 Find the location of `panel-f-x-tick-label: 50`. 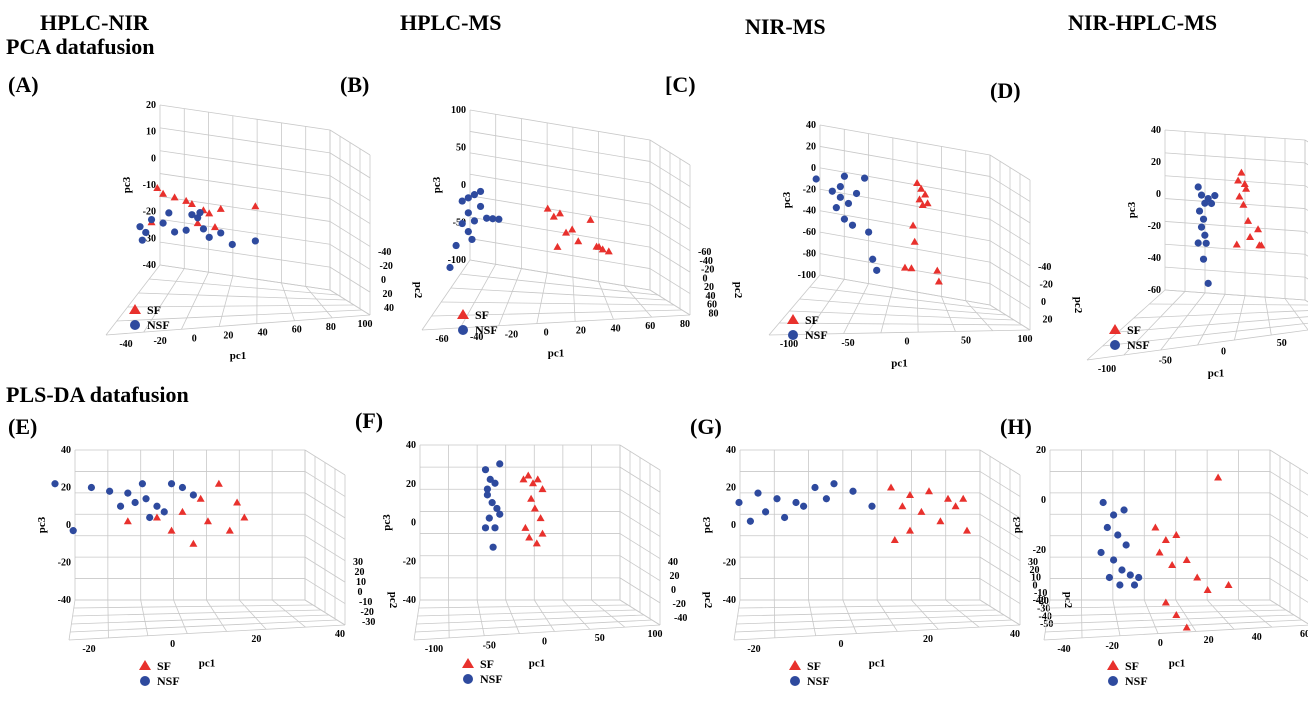

panel-f-x-tick-label: 50 is located at coordinates (600, 638).